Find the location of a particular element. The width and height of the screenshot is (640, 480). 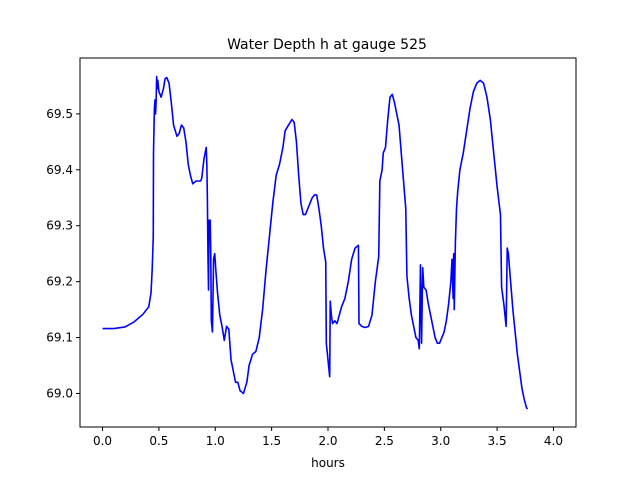

y-tick-label: 69.4 is located at coordinates (59, 170).